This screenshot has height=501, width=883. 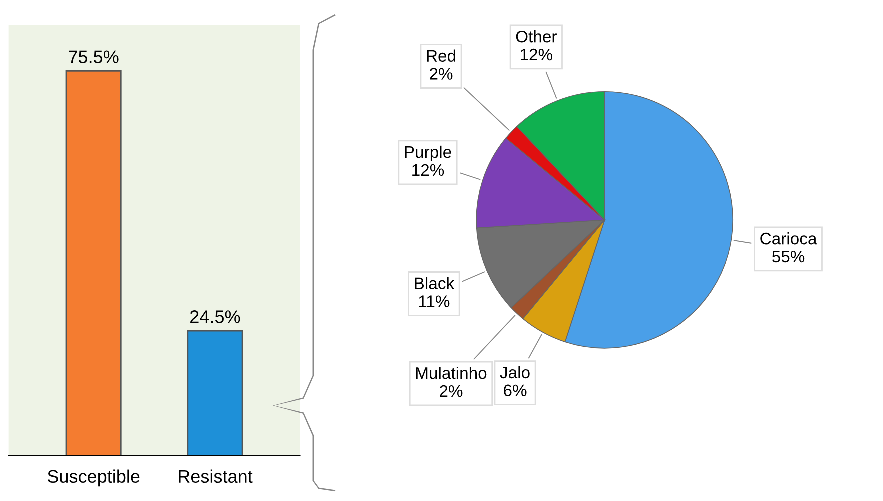 I want to click on slice-label: Carioca, so click(x=789, y=238).